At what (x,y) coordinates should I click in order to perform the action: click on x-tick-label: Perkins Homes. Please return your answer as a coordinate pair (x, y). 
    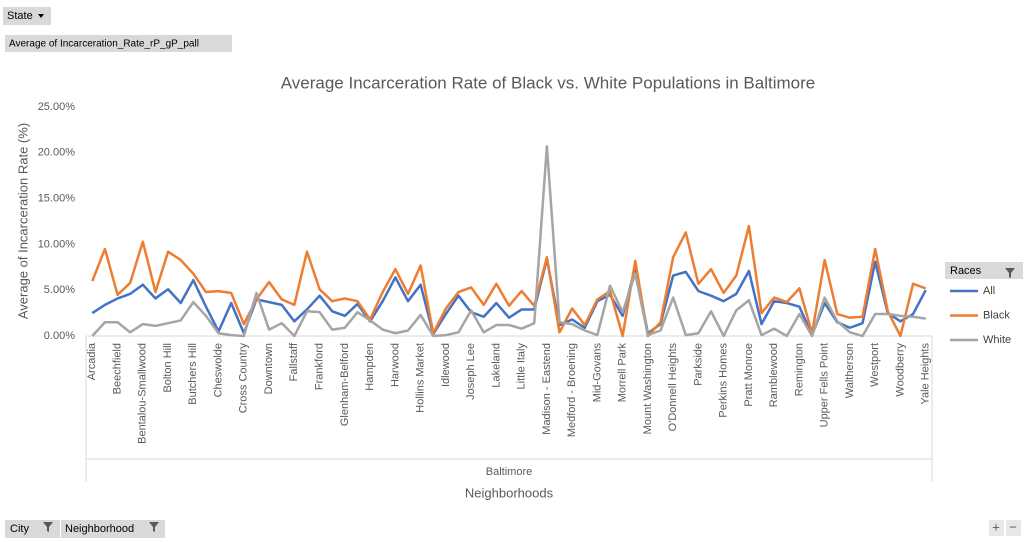
    Looking at the image, I should click on (724, 380).